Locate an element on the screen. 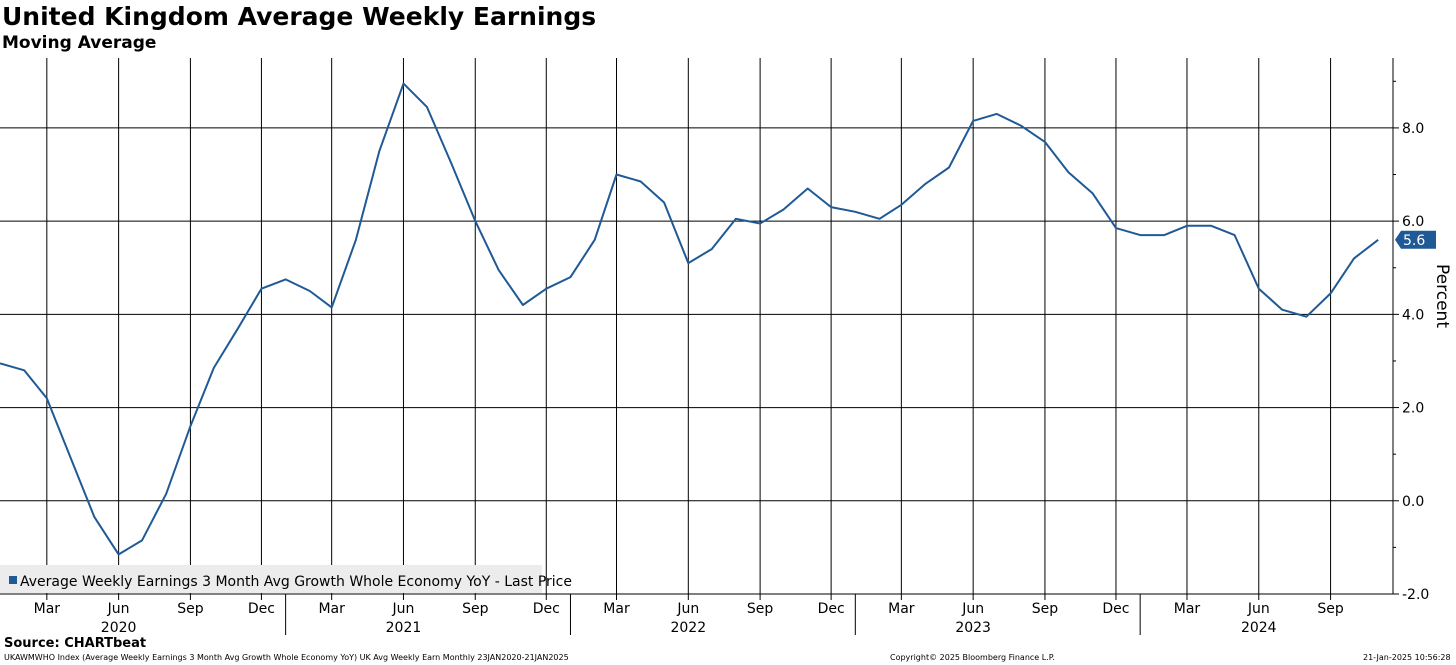 Image resolution: width=1456 pixels, height=665 pixels. y-tick-label: 6.0 is located at coordinates (1413, 222).